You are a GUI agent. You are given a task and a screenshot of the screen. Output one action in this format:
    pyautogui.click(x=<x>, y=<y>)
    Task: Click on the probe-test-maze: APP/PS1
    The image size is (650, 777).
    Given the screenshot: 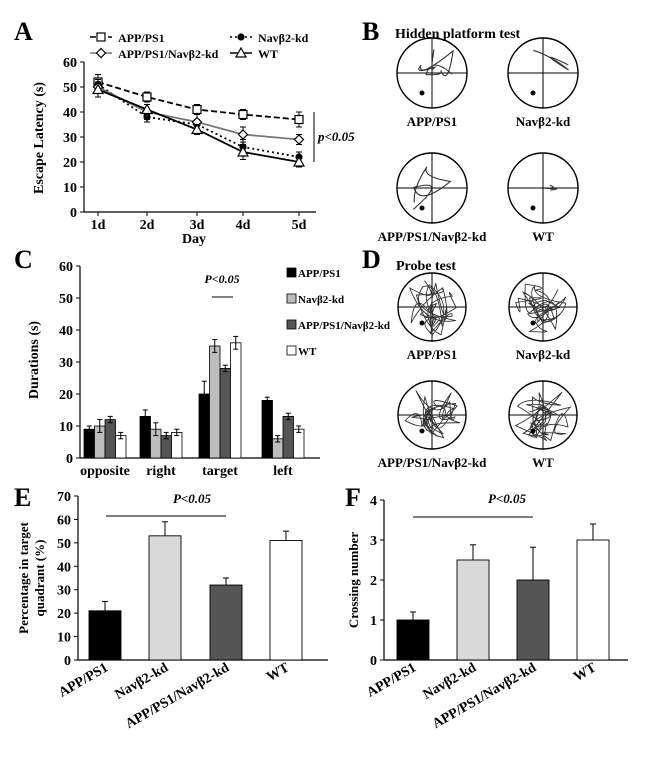 What is the action you would take?
    pyautogui.click(x=432, y=317)
    